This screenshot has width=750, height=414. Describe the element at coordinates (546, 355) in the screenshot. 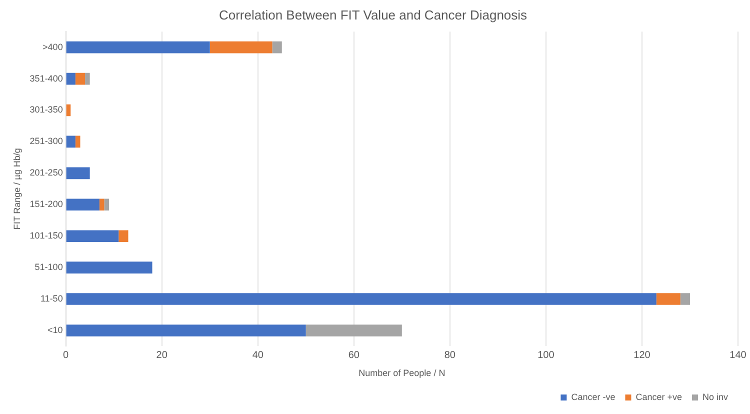

I see `x-tick-label: 100` at that location.